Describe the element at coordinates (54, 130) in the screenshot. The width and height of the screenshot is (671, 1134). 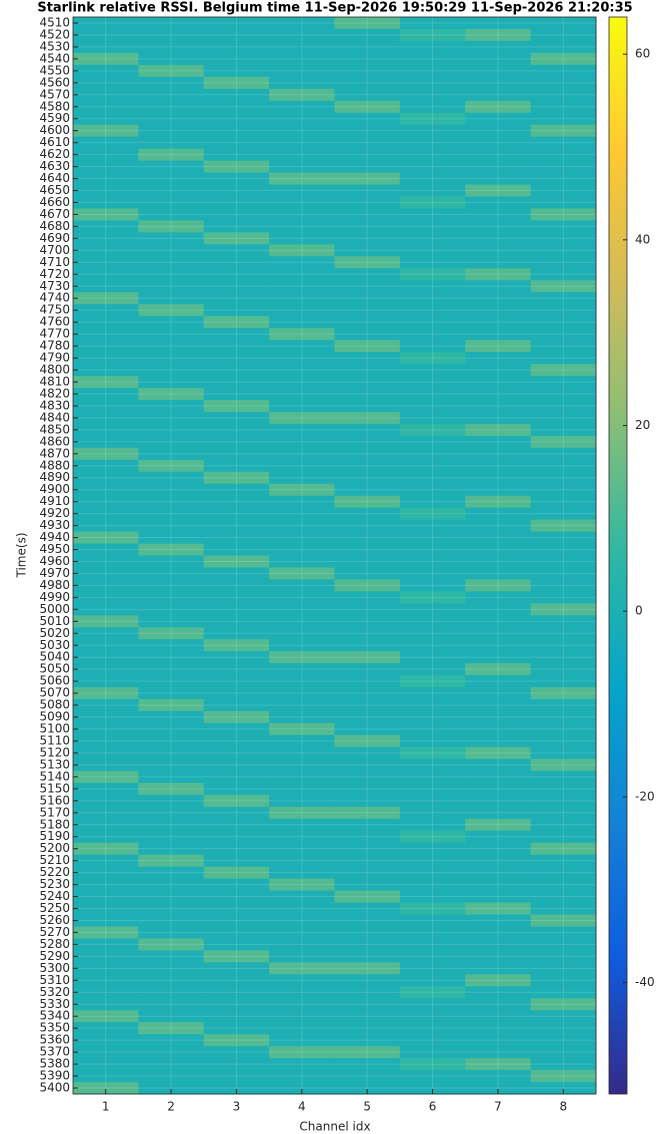
I see `y-tick-label: 4600` at that location.